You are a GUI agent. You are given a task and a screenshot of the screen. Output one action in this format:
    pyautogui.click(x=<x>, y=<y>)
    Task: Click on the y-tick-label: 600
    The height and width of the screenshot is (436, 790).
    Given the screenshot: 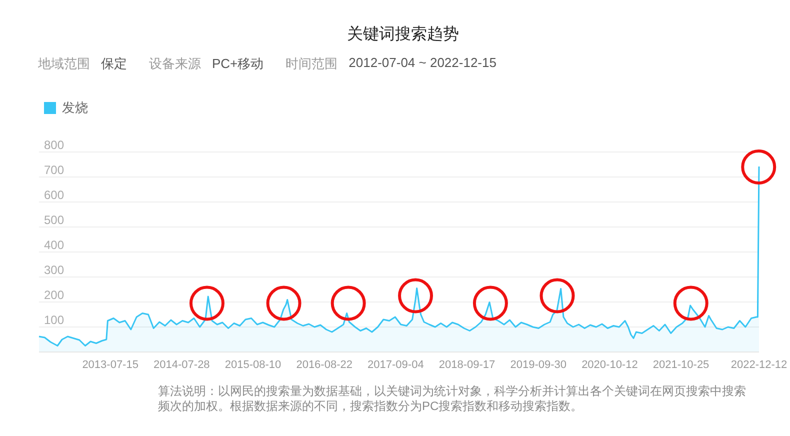 What is the action you would take?
    pyautogui.click(x=54, y=195)
    